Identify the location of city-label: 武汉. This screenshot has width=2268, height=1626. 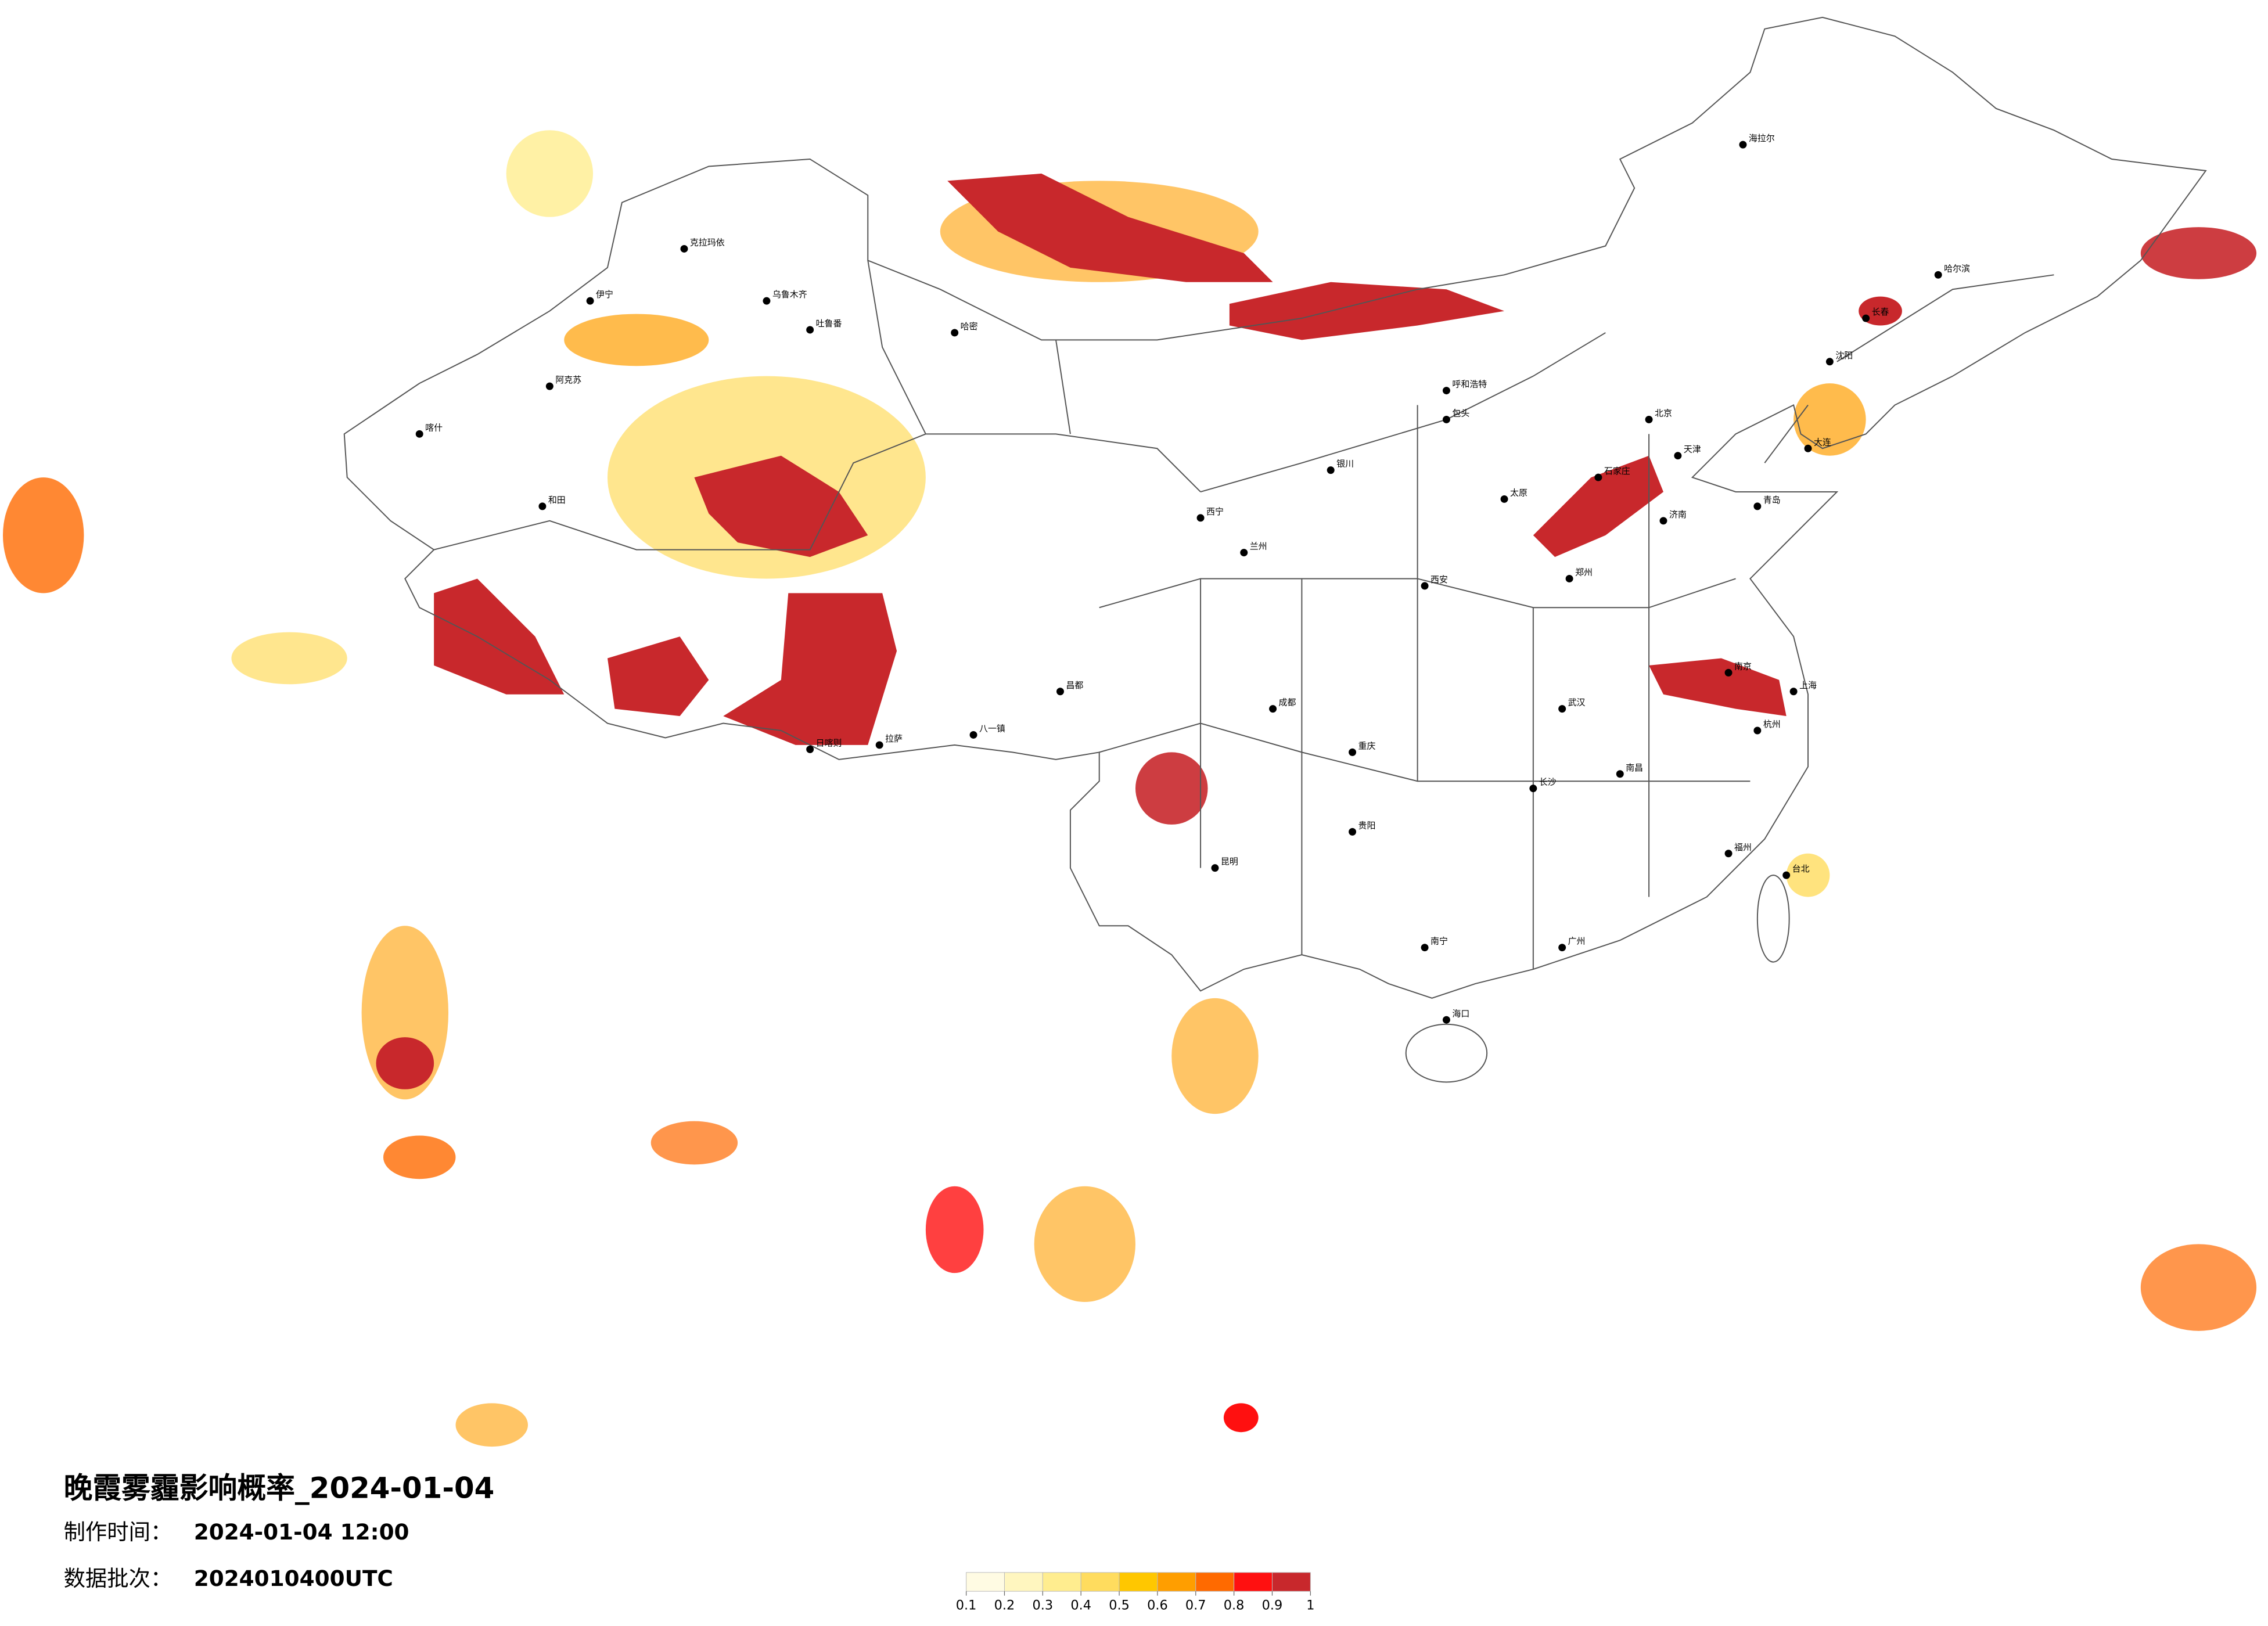
(1577, 703).